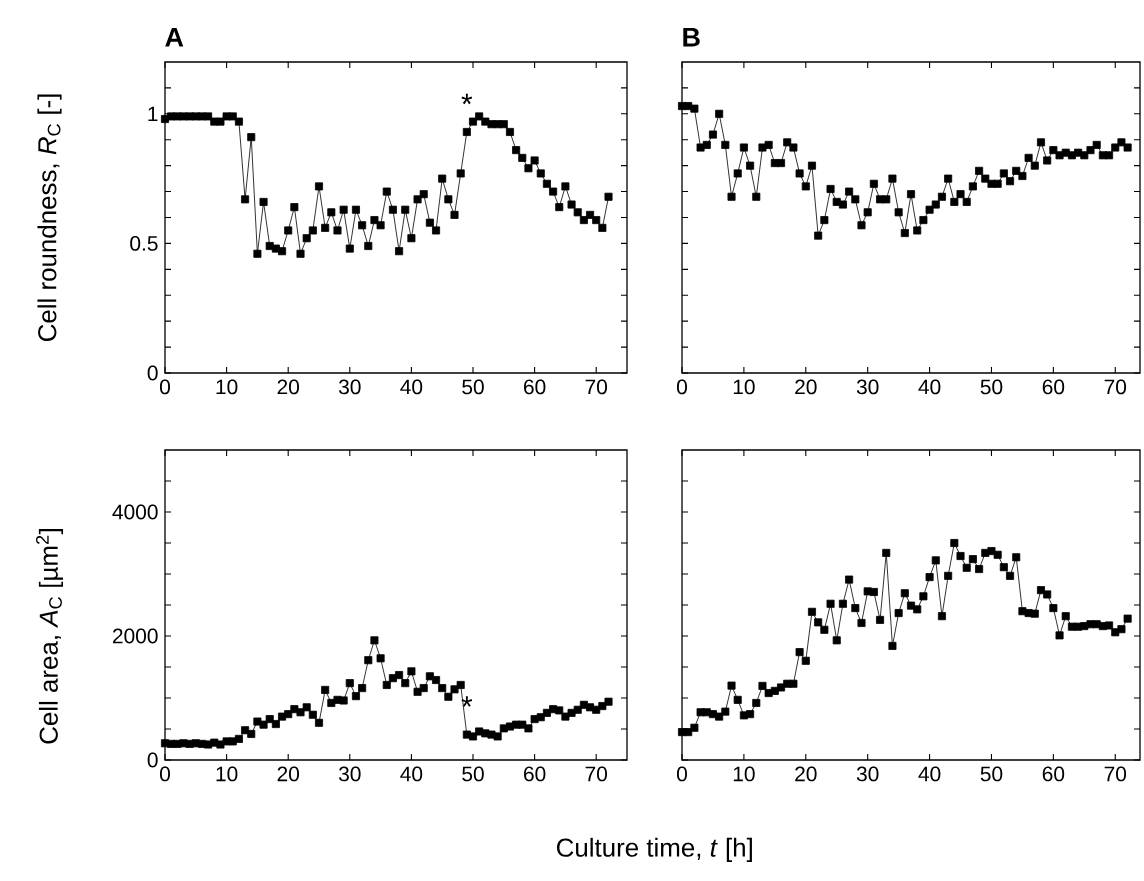 The width and height of the screenshot is (1144, 881). Describe the element at coordinates (153, 114) in the screenshot. I see `y-tick-label: 1` at that location.